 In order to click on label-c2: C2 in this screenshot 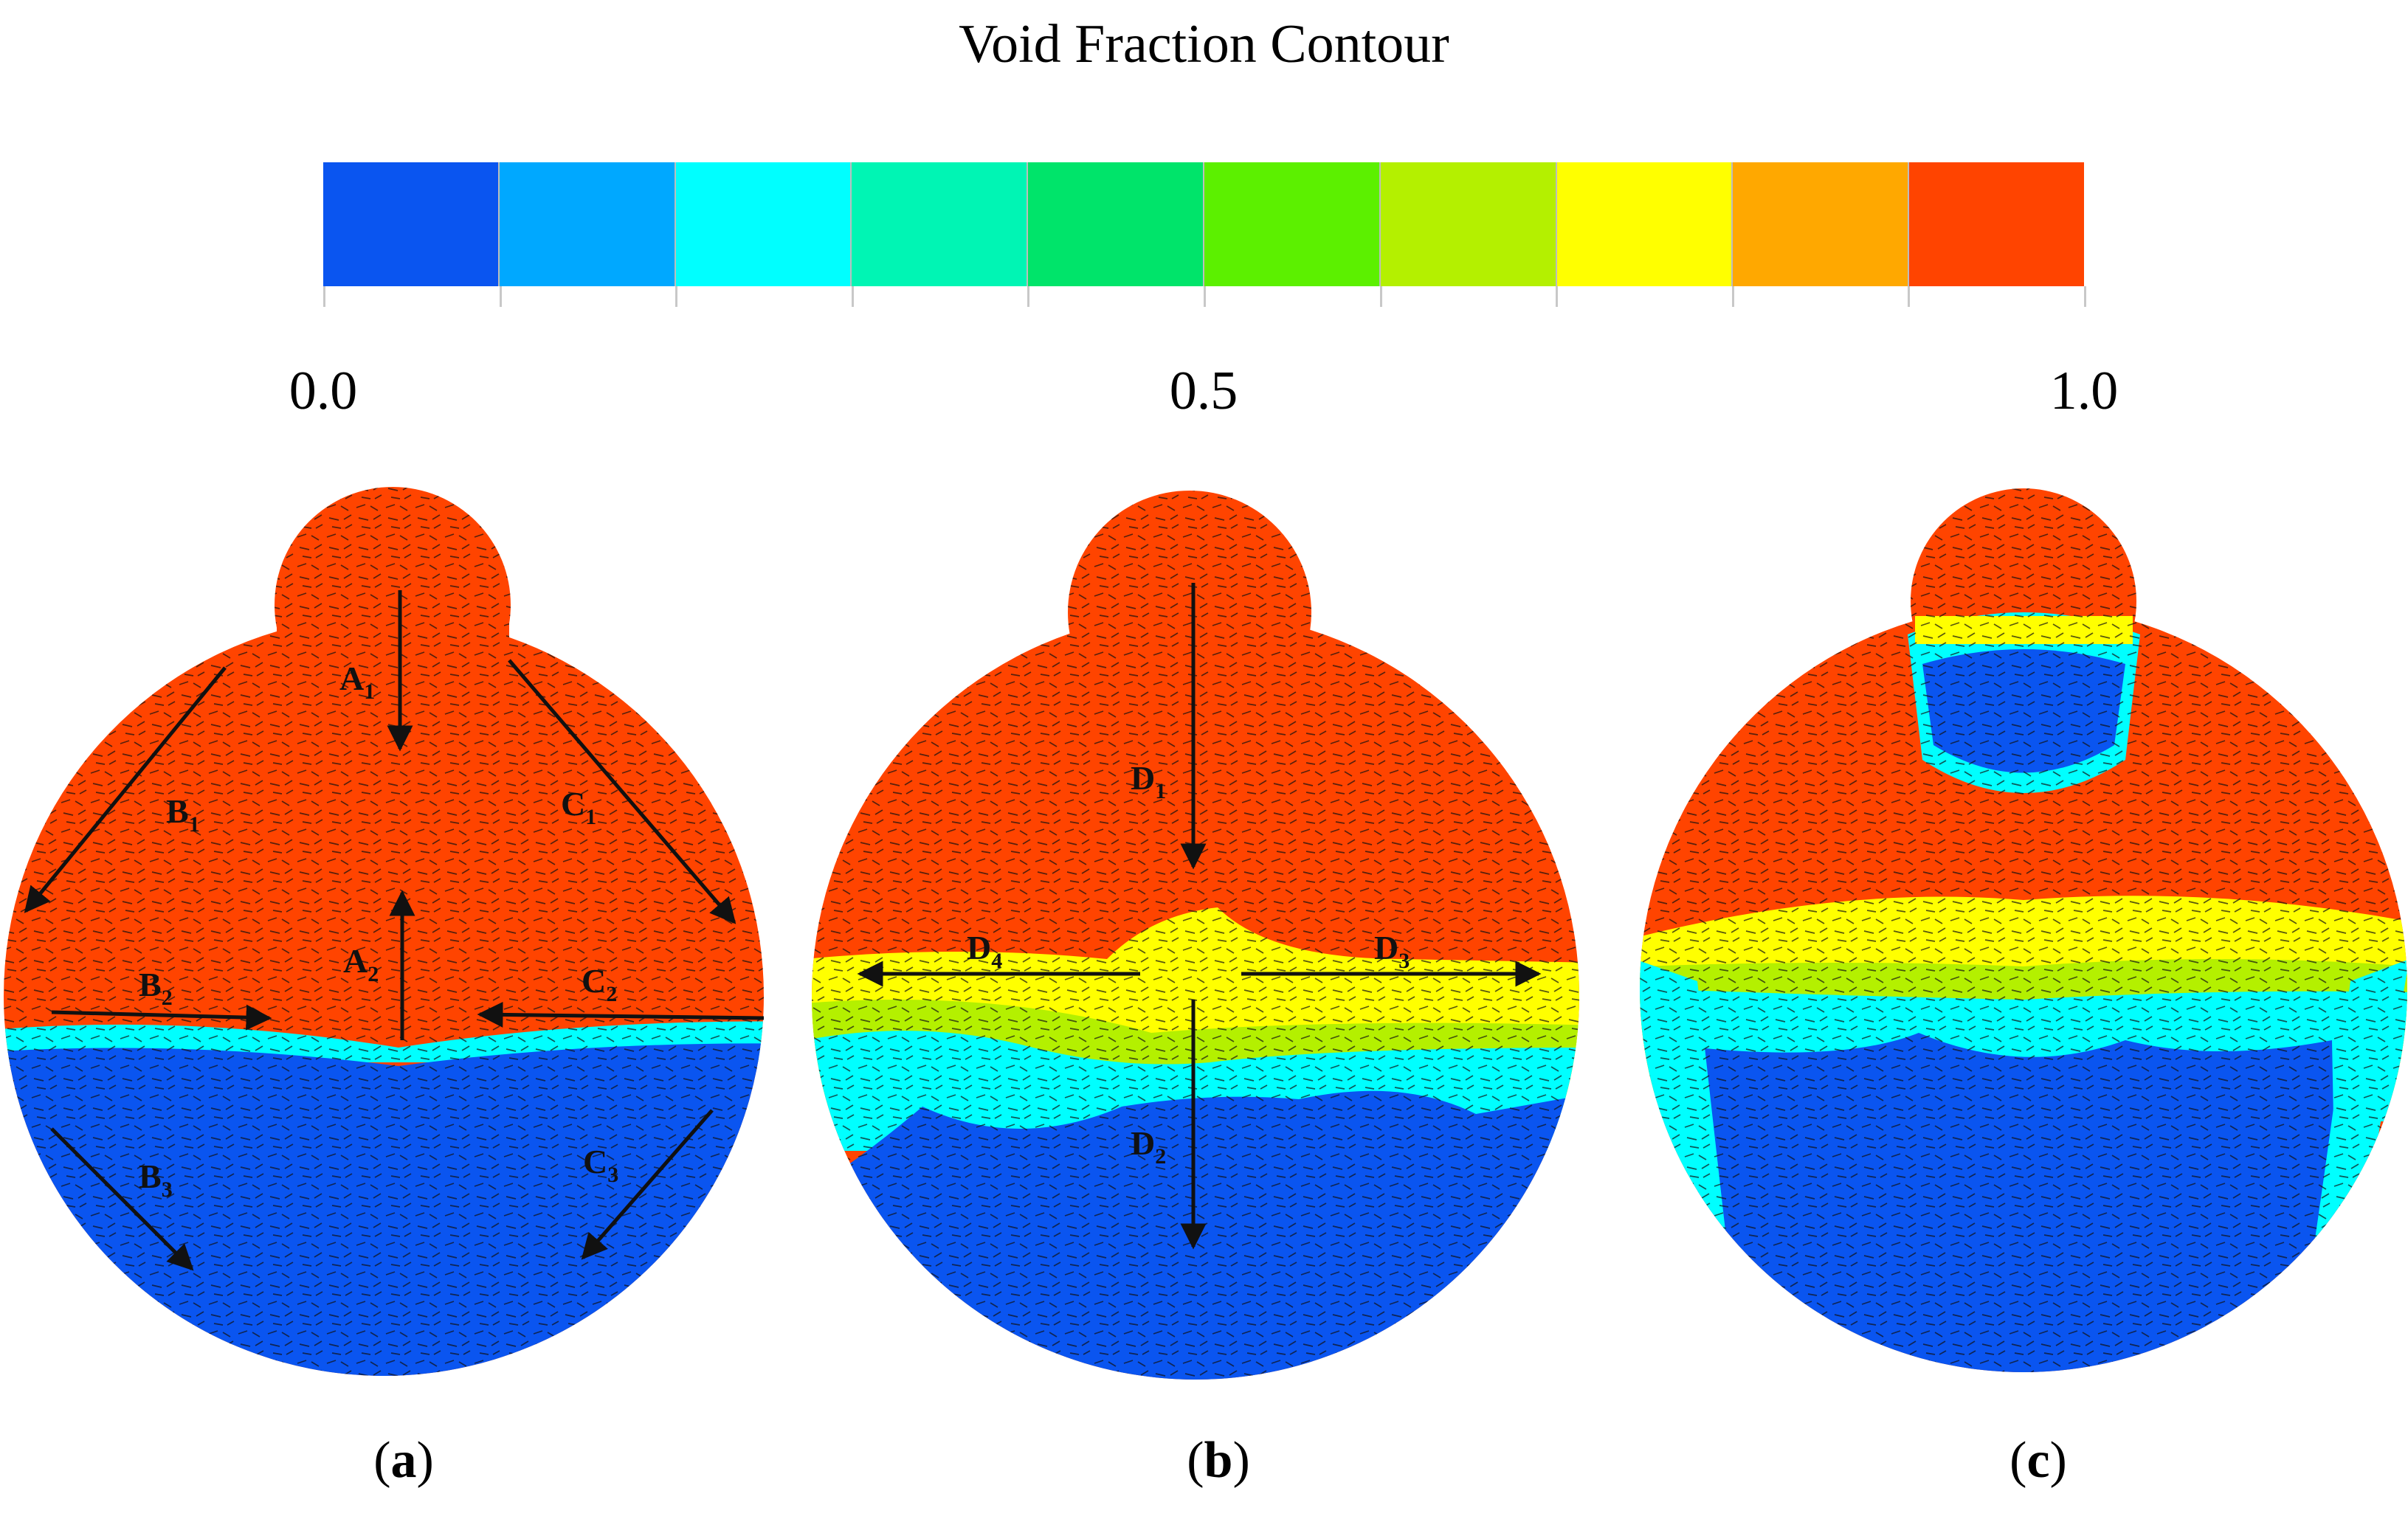, I will do `click(599, 984)`.